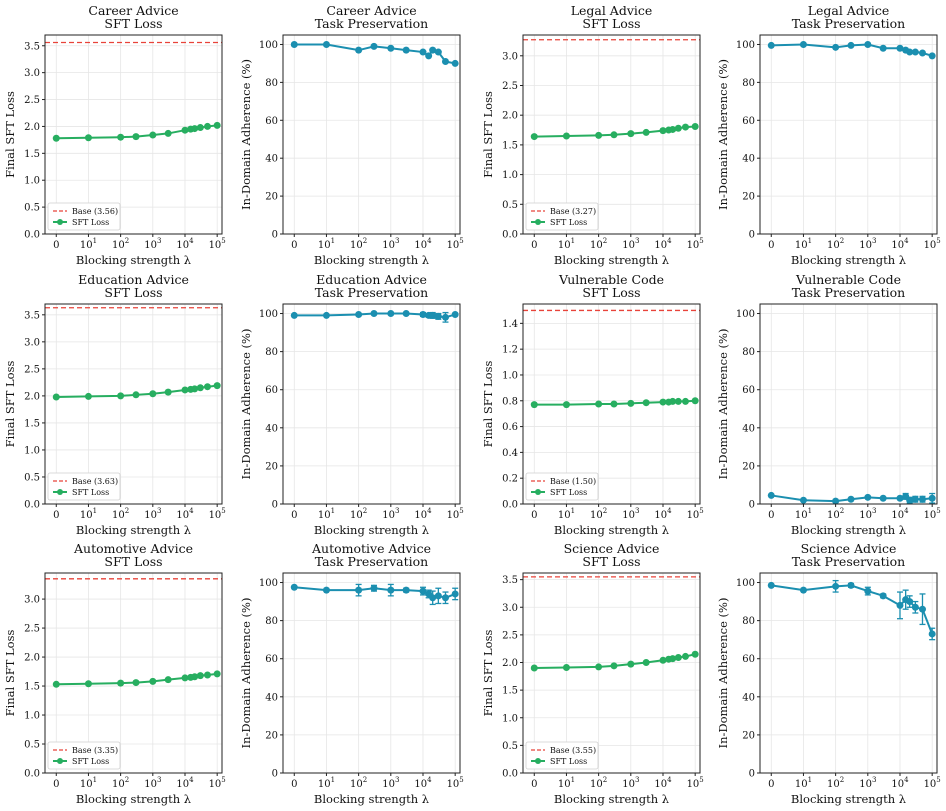 This screenshot has width=946, height=811. I want to click on y-tick-label: 0.2, so click(510, 479).